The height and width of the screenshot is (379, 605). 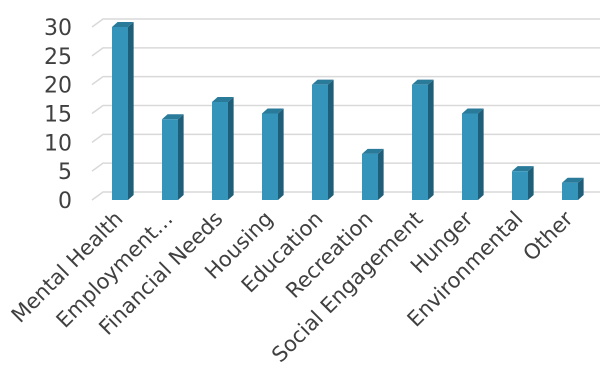 I want to click on y-tick-label: 25, so click(x=58, y=57).